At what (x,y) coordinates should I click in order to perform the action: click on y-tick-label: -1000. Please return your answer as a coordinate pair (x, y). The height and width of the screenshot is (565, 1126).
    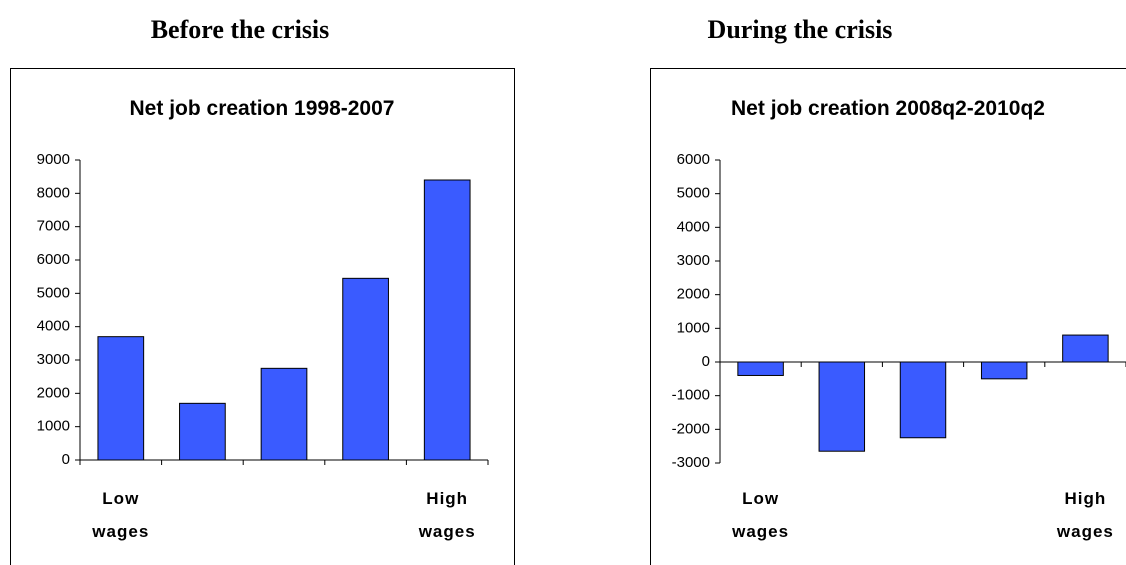
    Looking at the image, I should click on (691, 395).